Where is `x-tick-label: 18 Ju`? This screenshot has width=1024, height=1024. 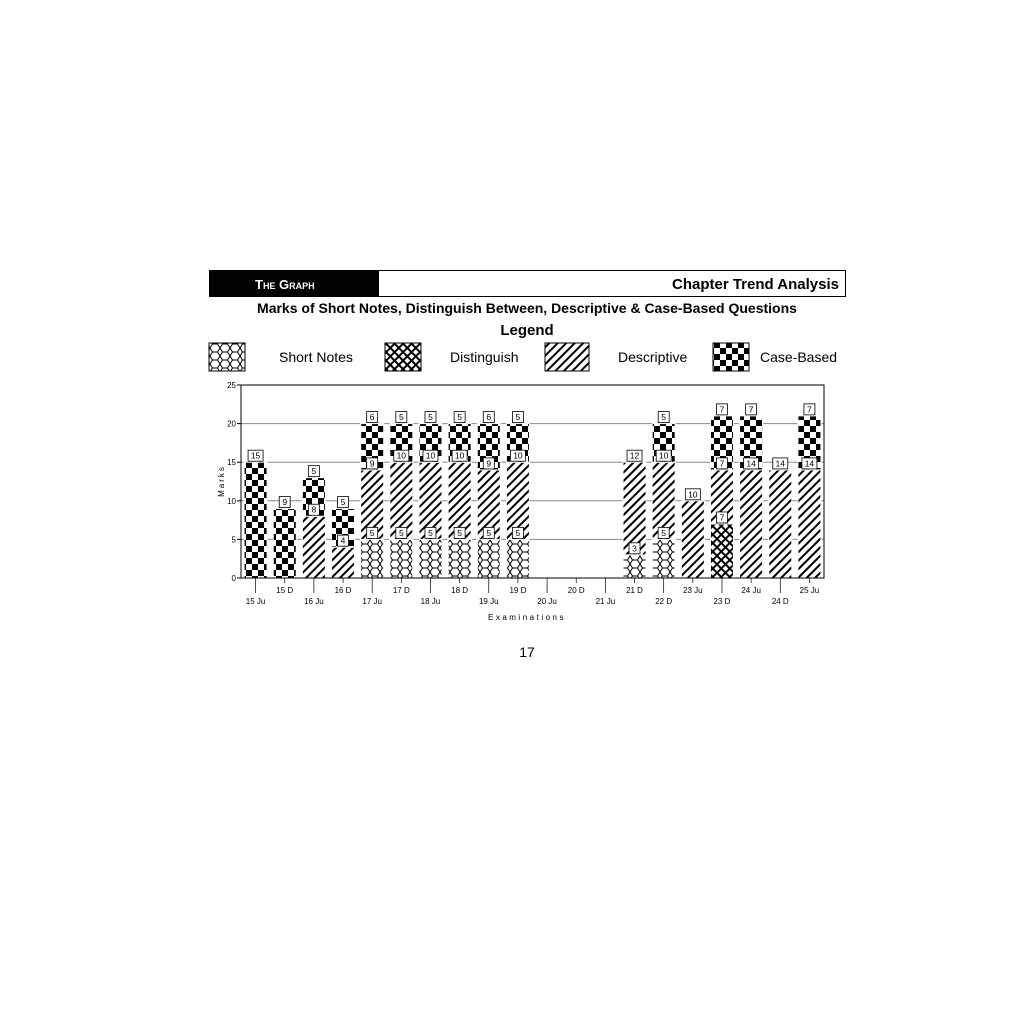 x-tick-label: 18 Ju is located at coordinates (431, 601).